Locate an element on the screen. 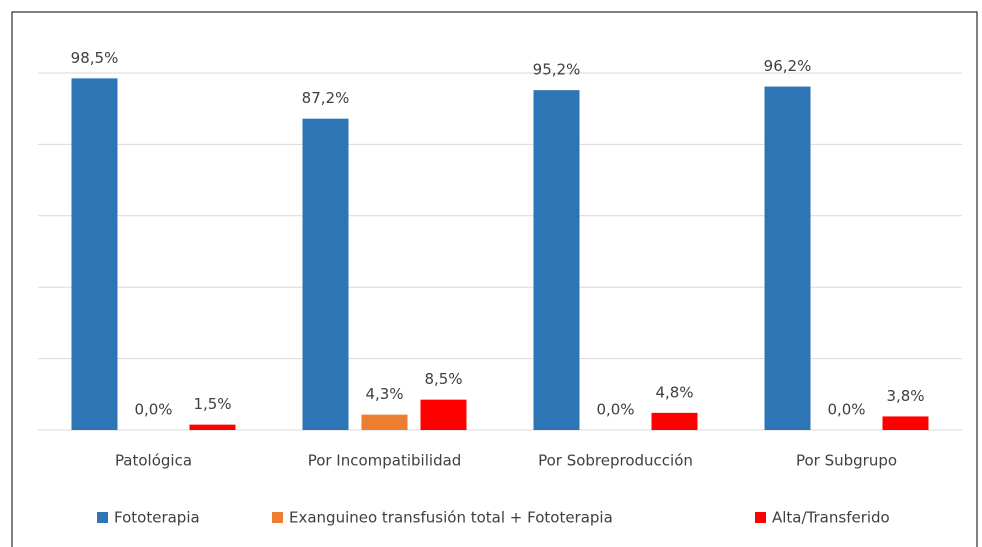 Image resolution: width=982 pixels, height=547 pixels. data-label: 96,2% is located at coordinates (788, 66).